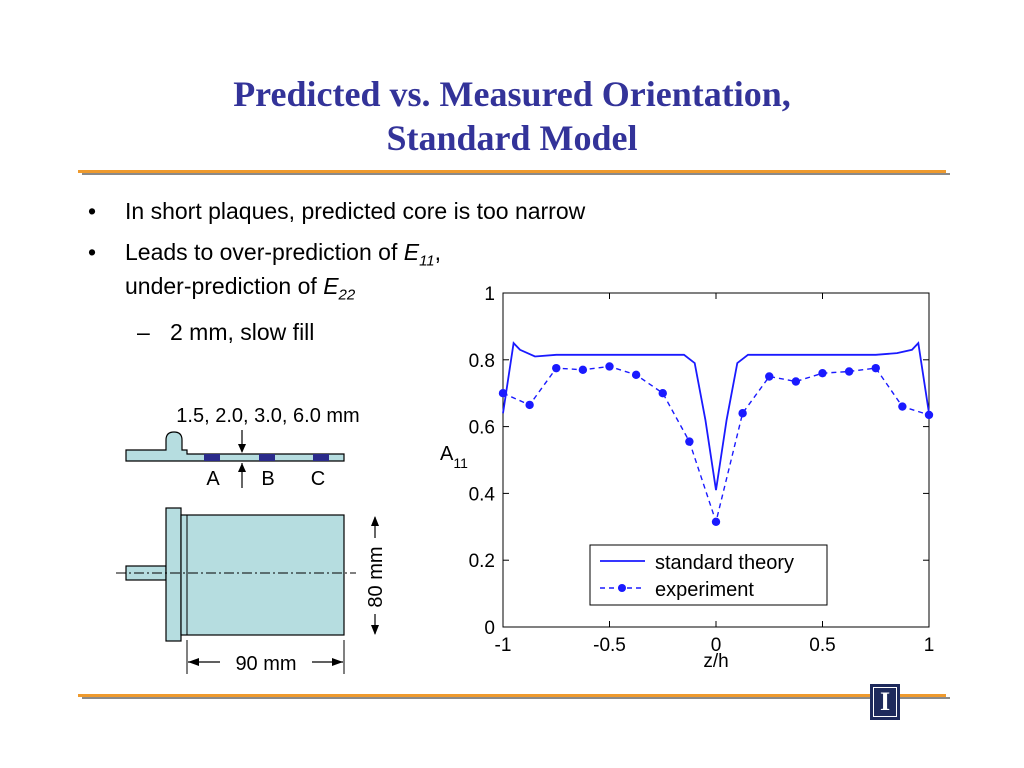 Image resolution: width=1024 pixels, height=768 pixels. I want to click on series-line-standard-theory, so click(716, 416).